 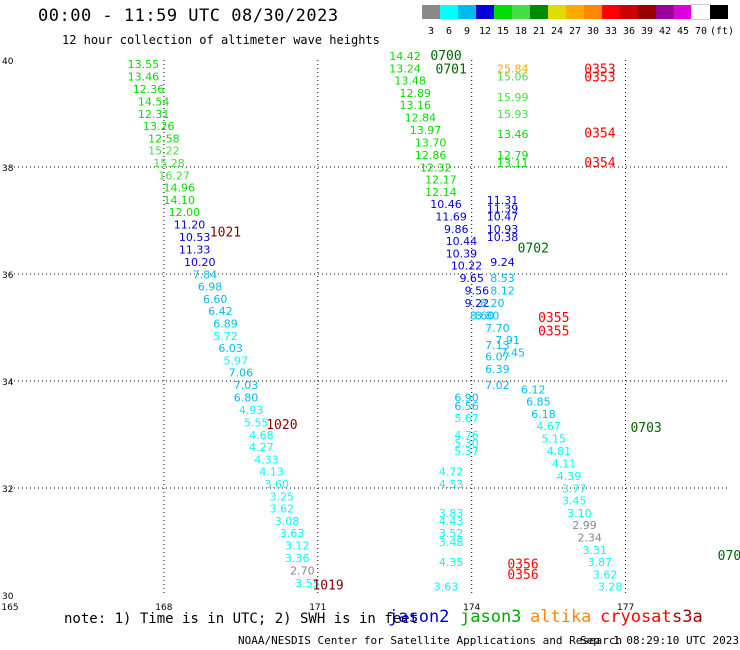 What do you see at coordinates (302, 571) in the screenshot?
I see `wave-height-value: 2.70` at bounding box center [302, 571].